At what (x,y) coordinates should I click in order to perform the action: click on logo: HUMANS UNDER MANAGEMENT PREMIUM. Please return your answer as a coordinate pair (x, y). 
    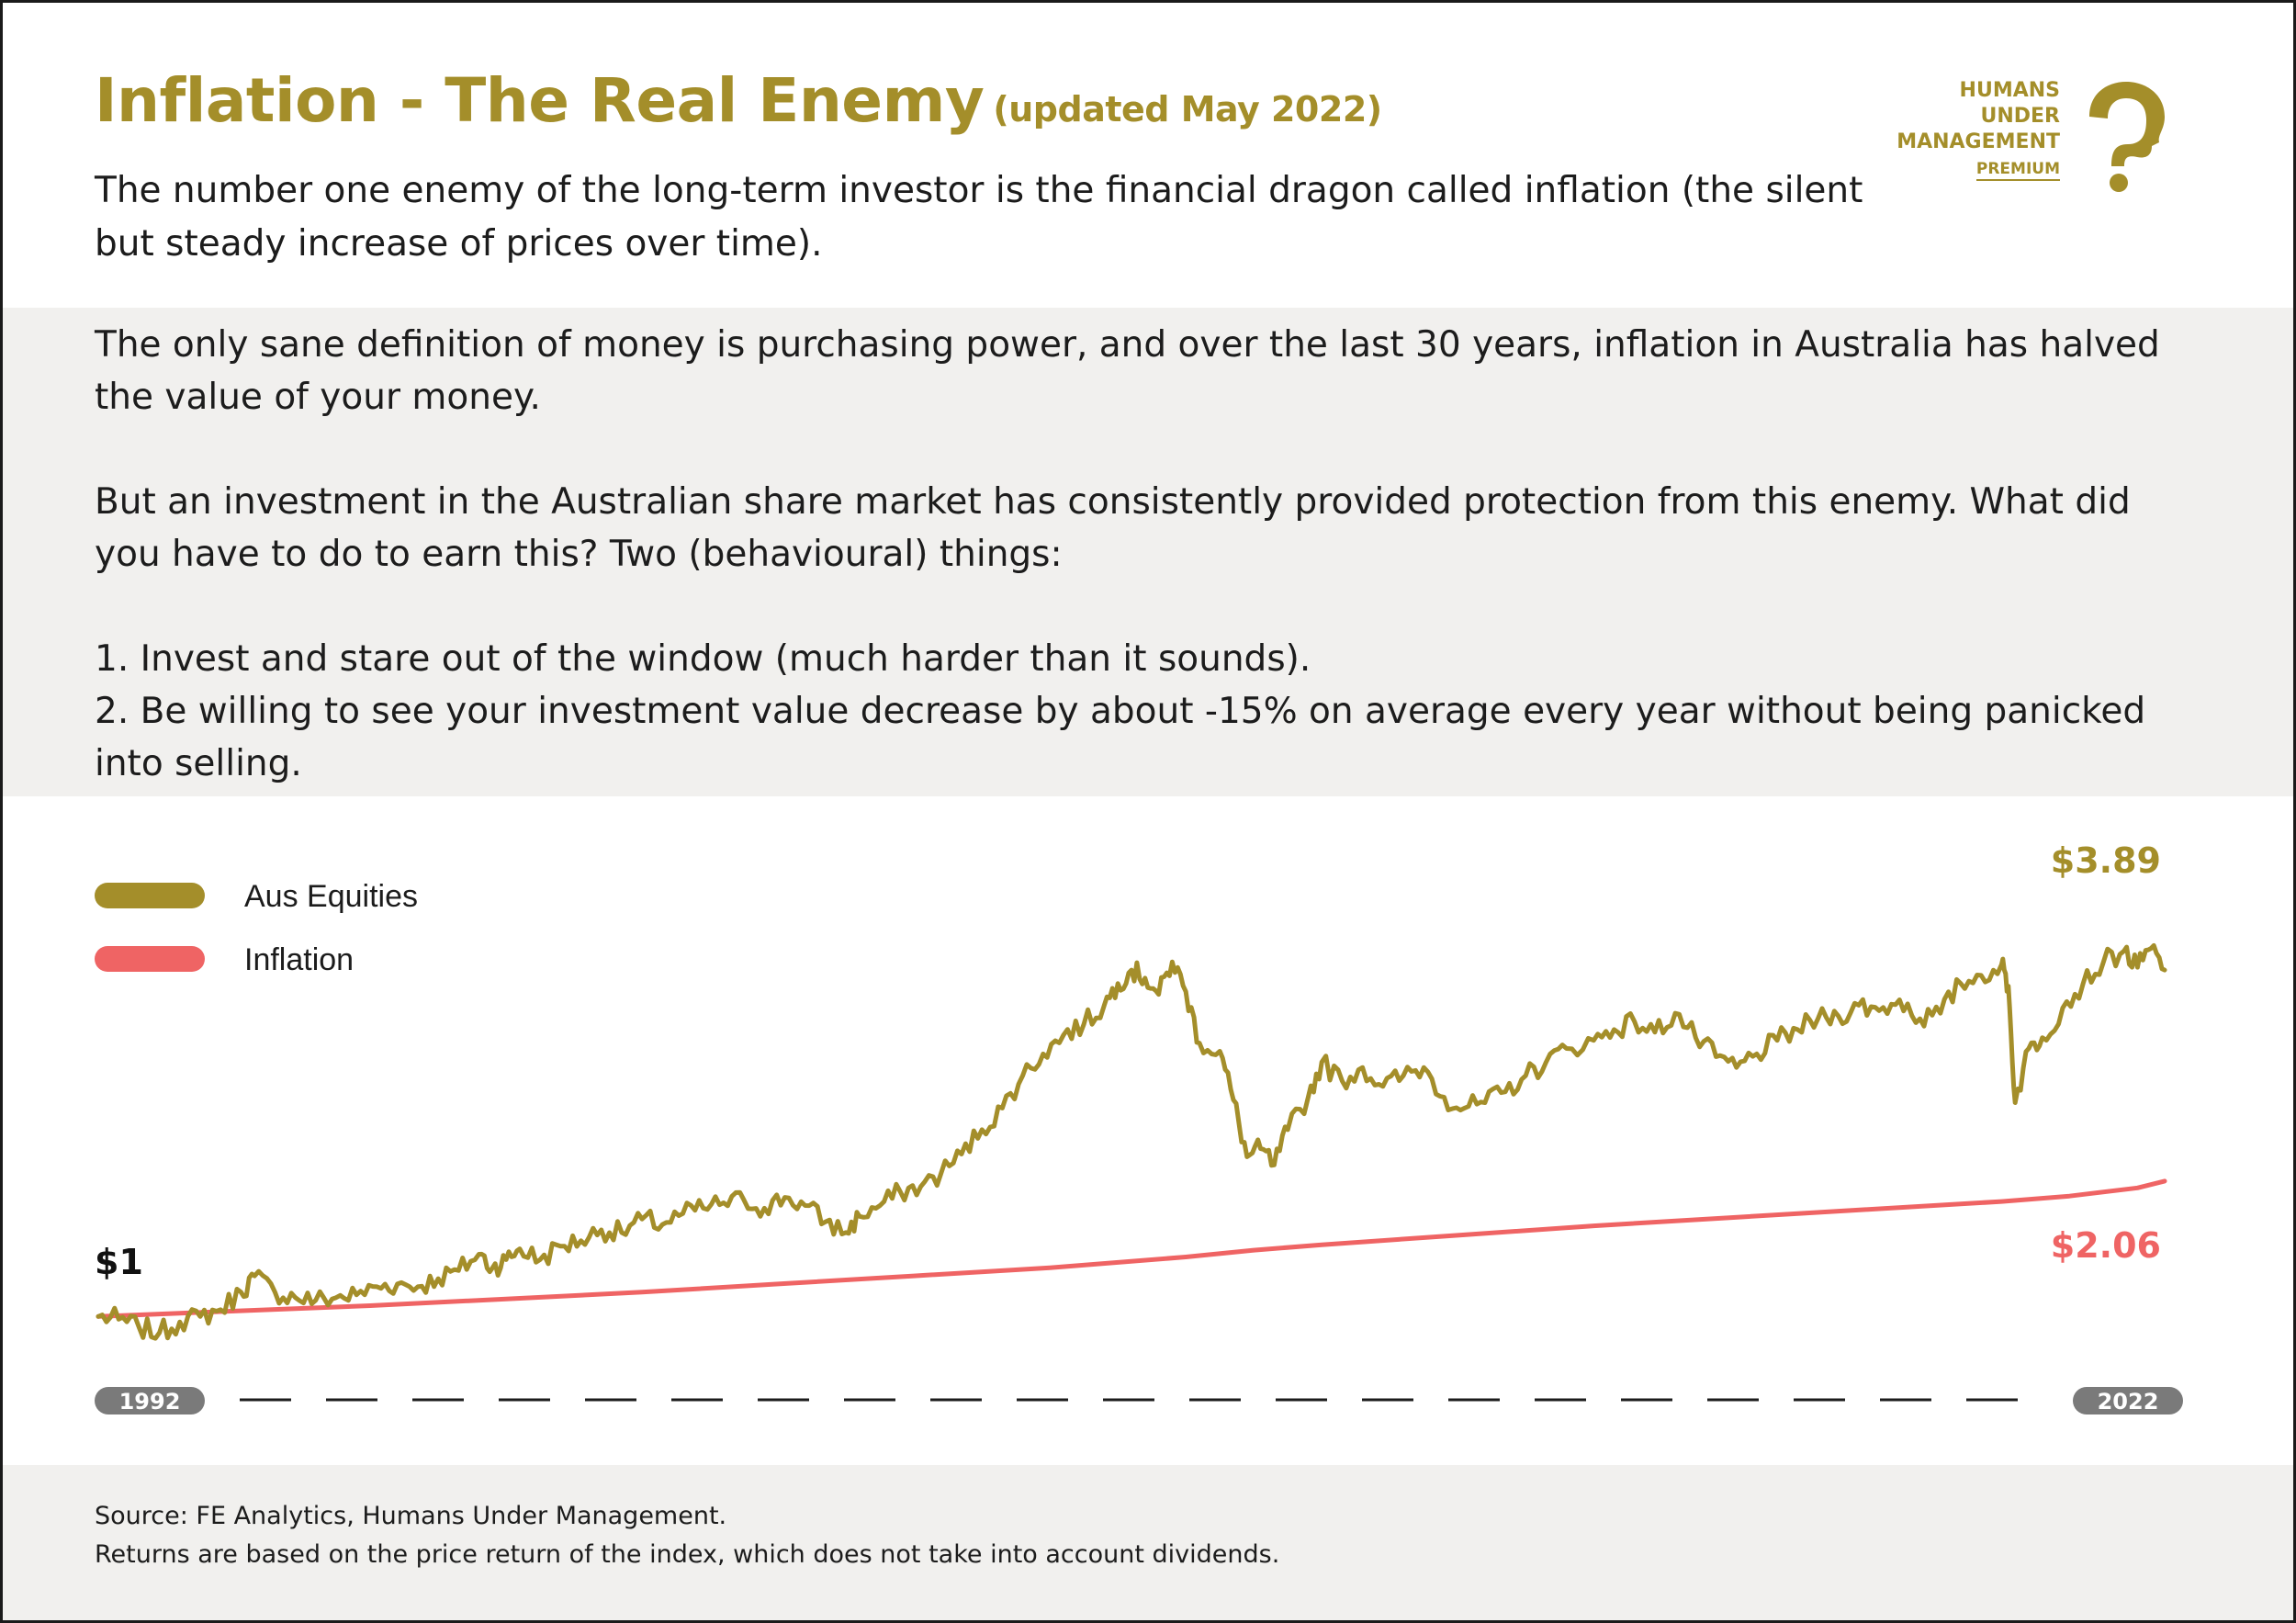
    Looking at the image, I should click on (2047, 140).